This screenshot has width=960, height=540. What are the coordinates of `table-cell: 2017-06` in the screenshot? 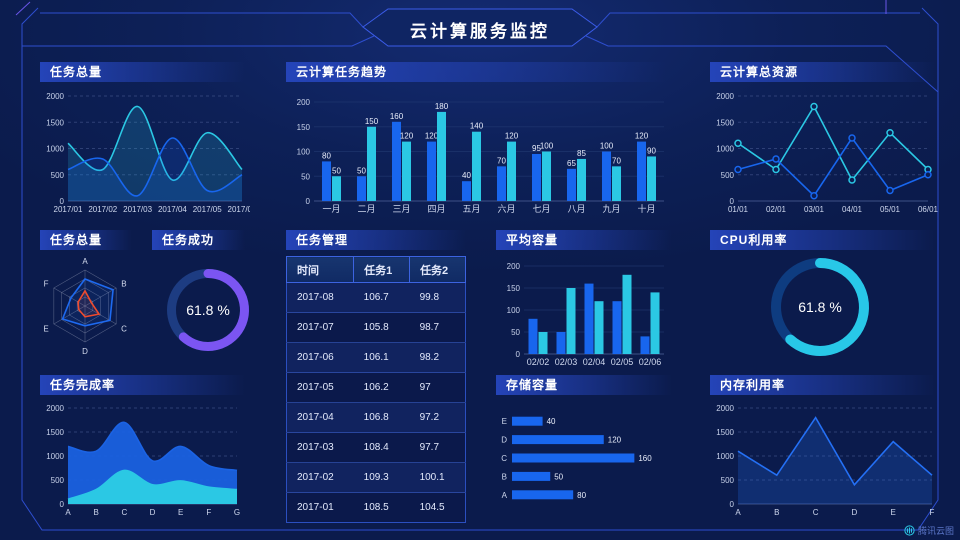 It's located at (320, 357).